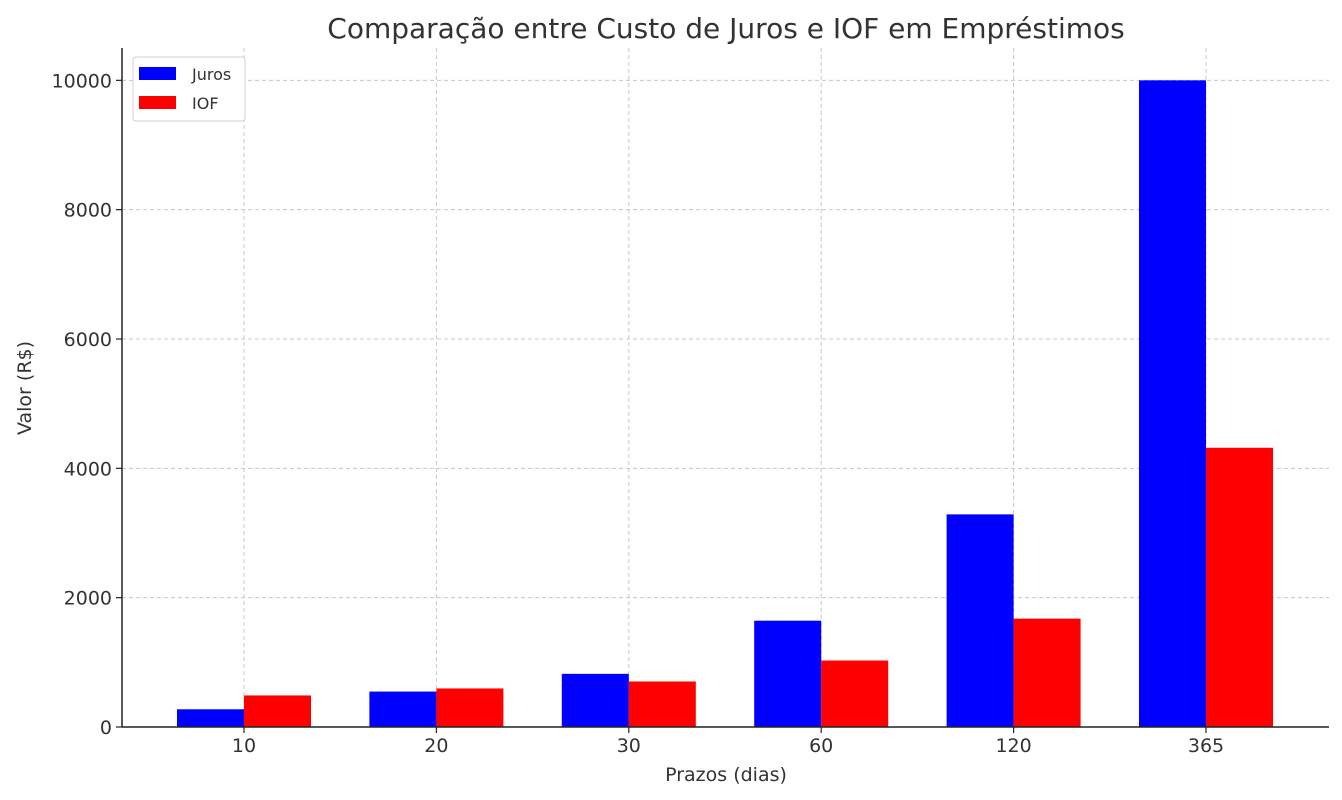 This screenshot has height=800, width=1342. What do you see at coordinates (1206, 746) in the screenshot?
I see `x-tick-label: 365` at bounding box center [1206, 746].